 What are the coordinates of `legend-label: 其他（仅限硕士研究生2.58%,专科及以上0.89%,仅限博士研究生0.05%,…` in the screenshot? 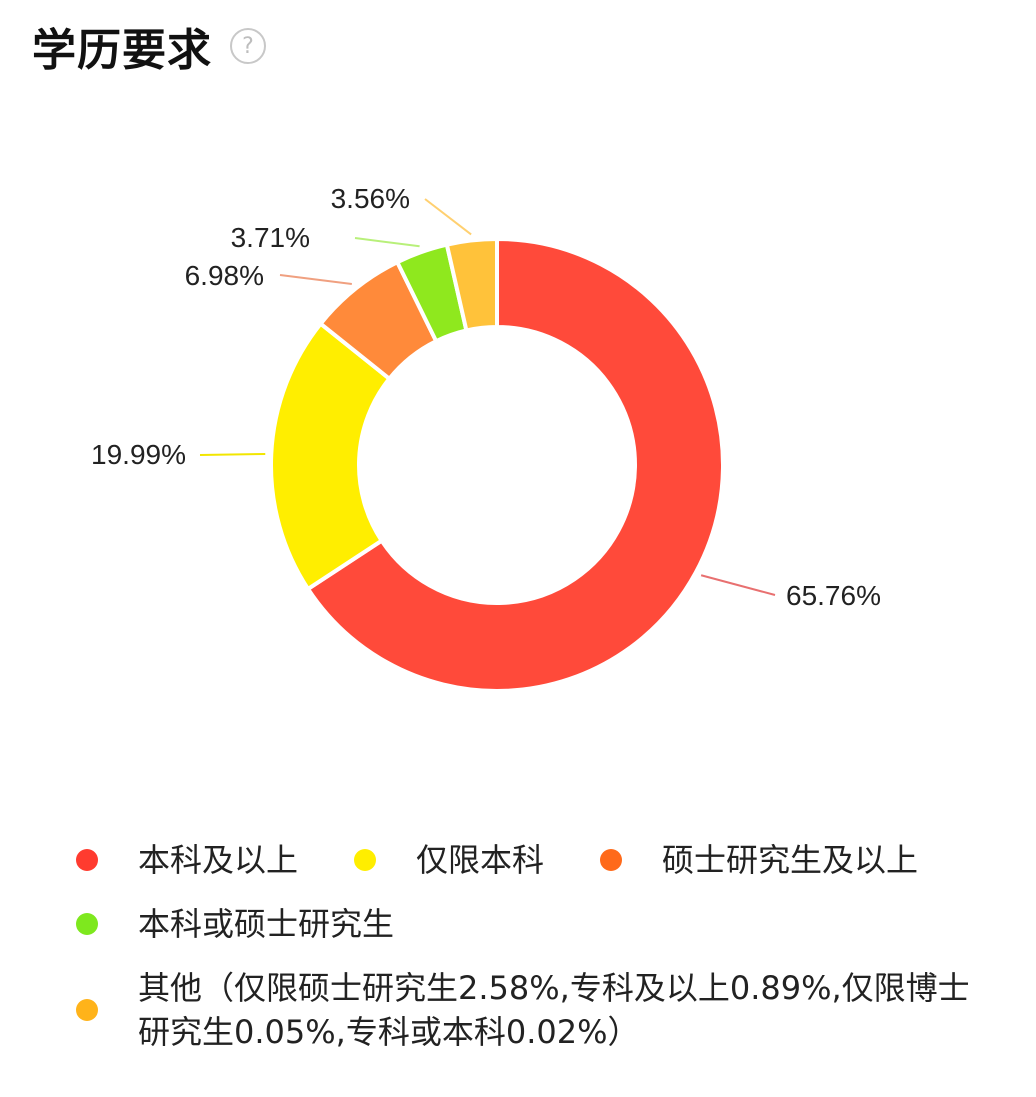 It's located at (554, 1010).